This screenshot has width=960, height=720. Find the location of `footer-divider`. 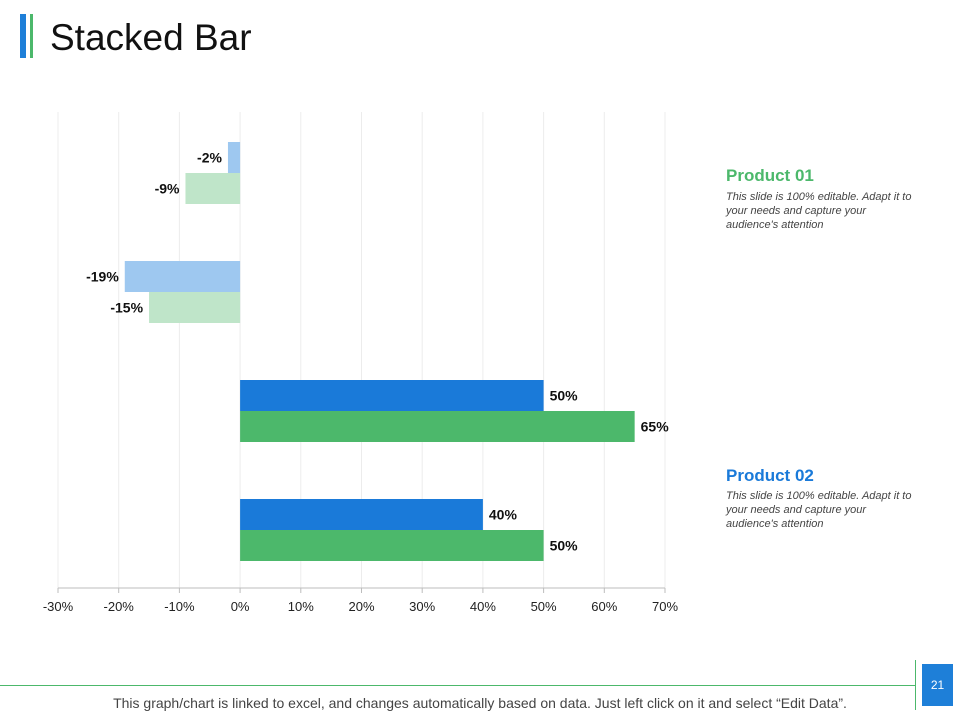

footer-divider is located at coordinates (458, 685).